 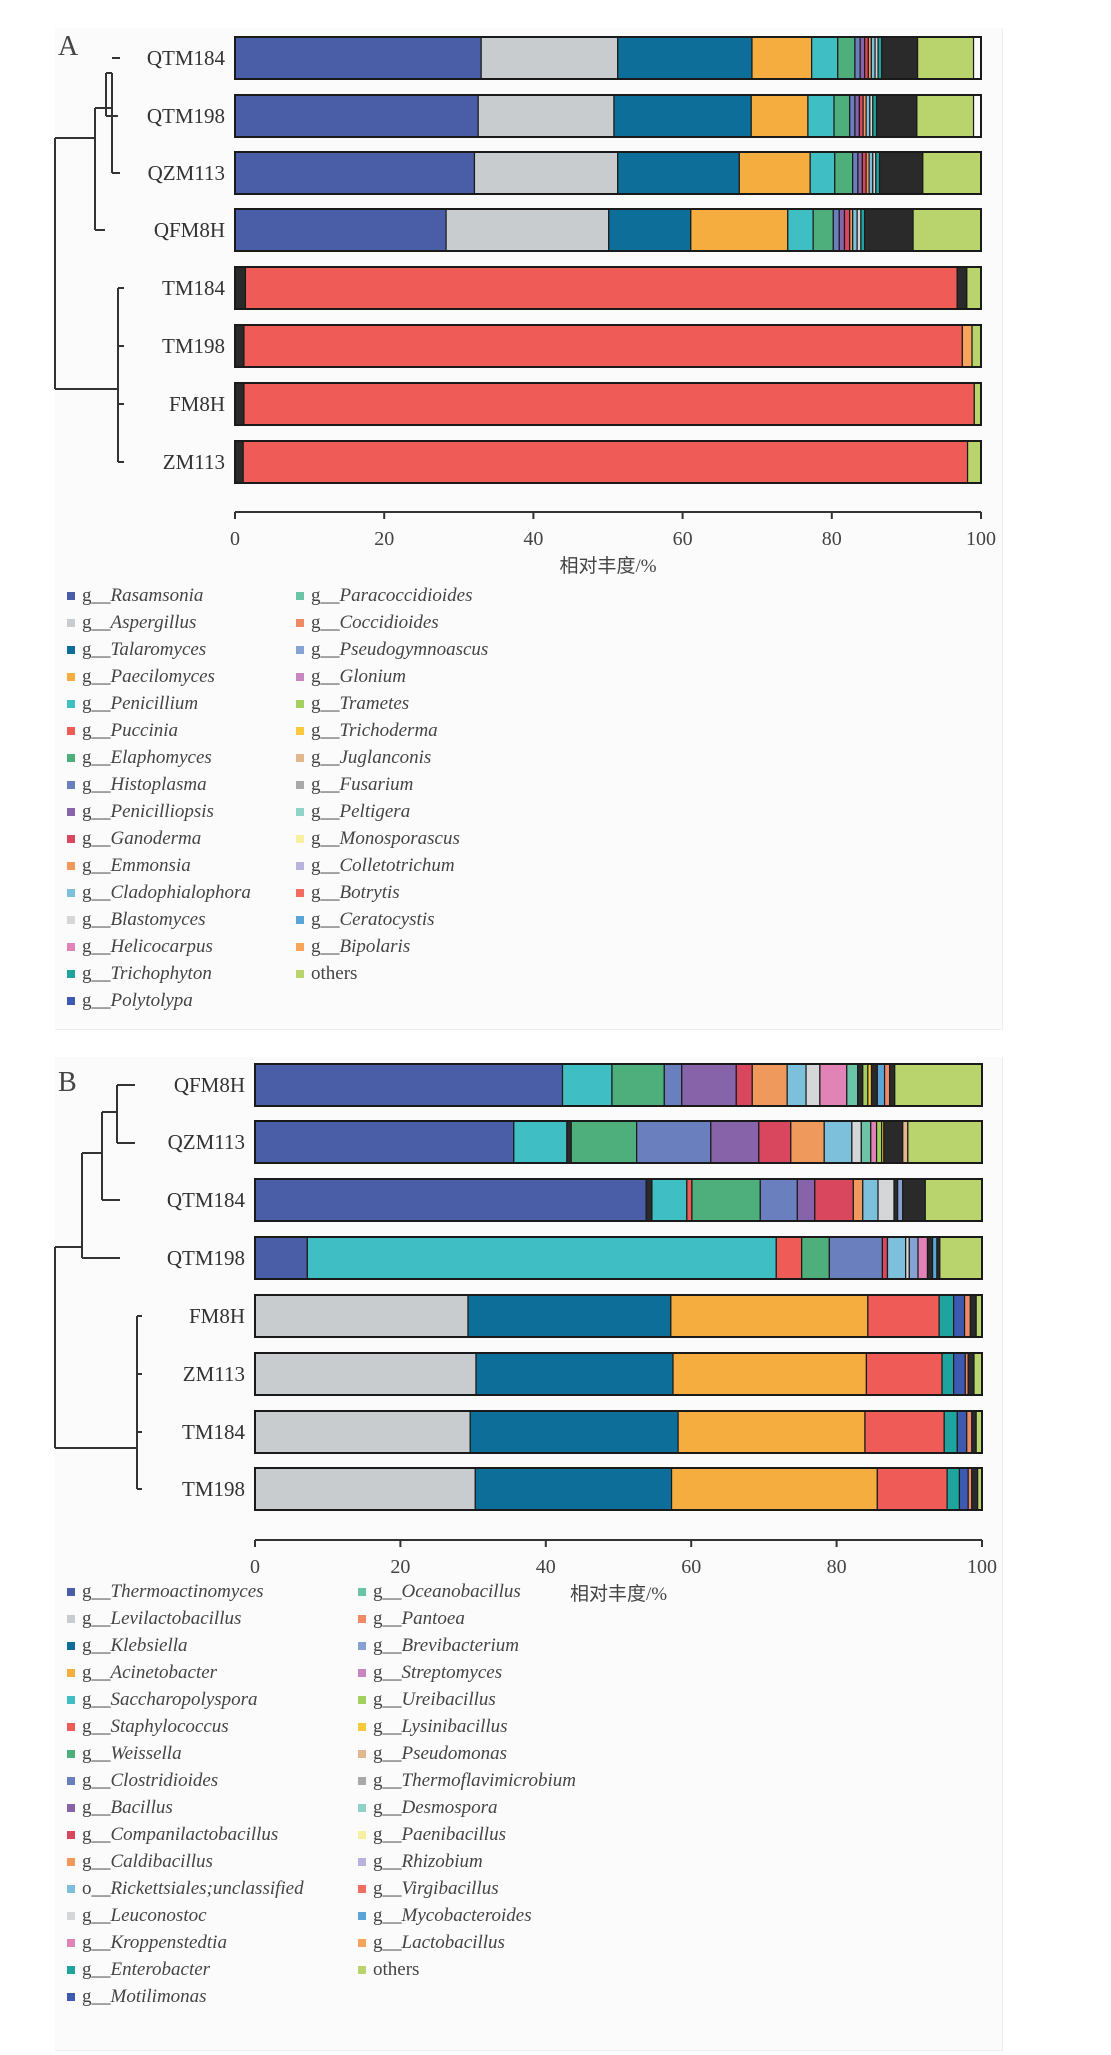 What do you see at coordinates (213, 1489) in the screenshot?
I see `sample-label: TM198` at bounding box center [213, 1489].